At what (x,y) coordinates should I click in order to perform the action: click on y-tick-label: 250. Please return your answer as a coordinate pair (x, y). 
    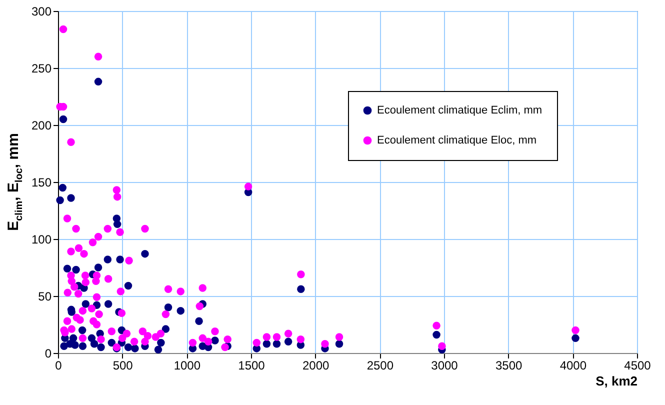
    Looking at the image, I should click on (41, 69).